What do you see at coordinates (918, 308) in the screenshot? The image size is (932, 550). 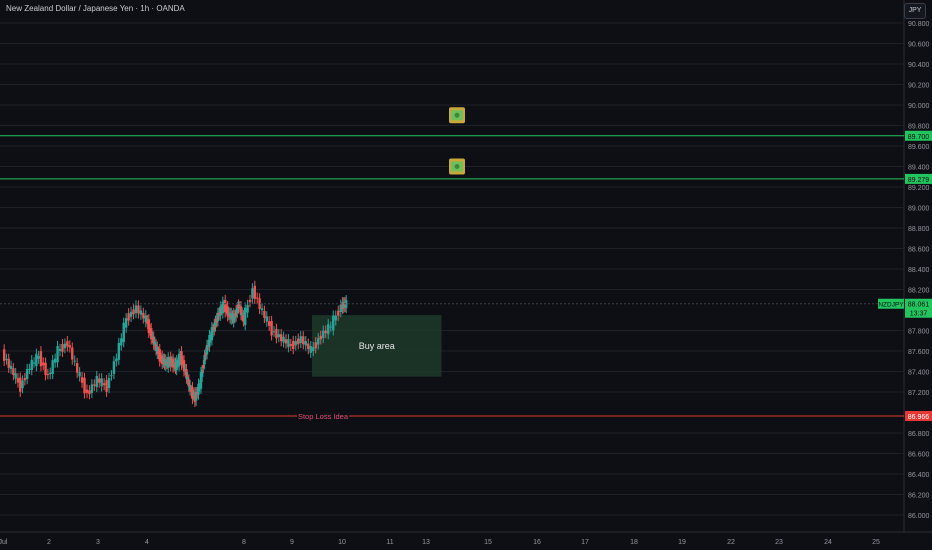 I see `current-price-tag` at bounding box center [918, 308].